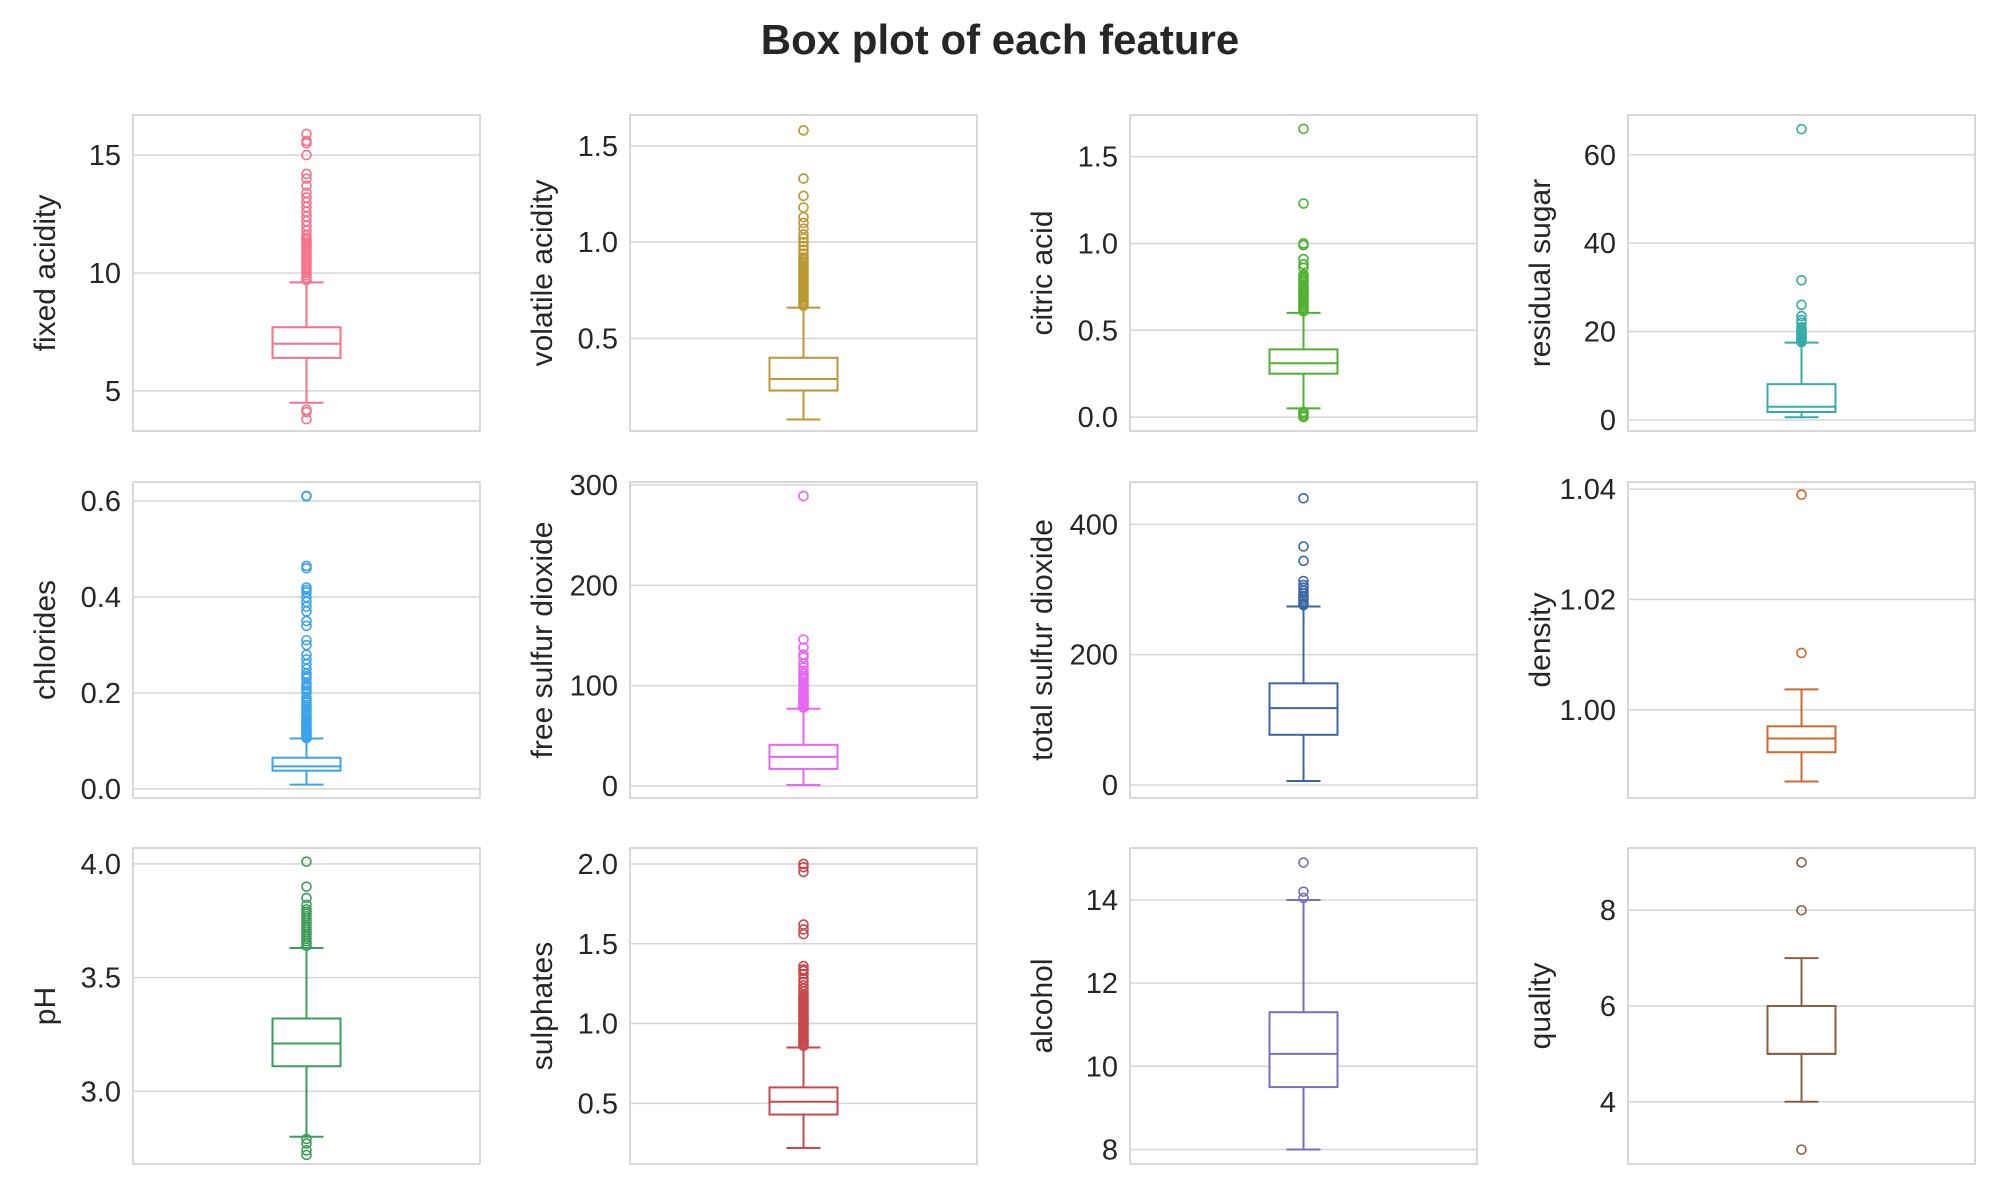 The image size is (2000, 1200). Describe the element at coordinates (1252, 1006) in the screenshot. I see `subplot-alcohol: 8 10 12 14 alcohol` at that location.